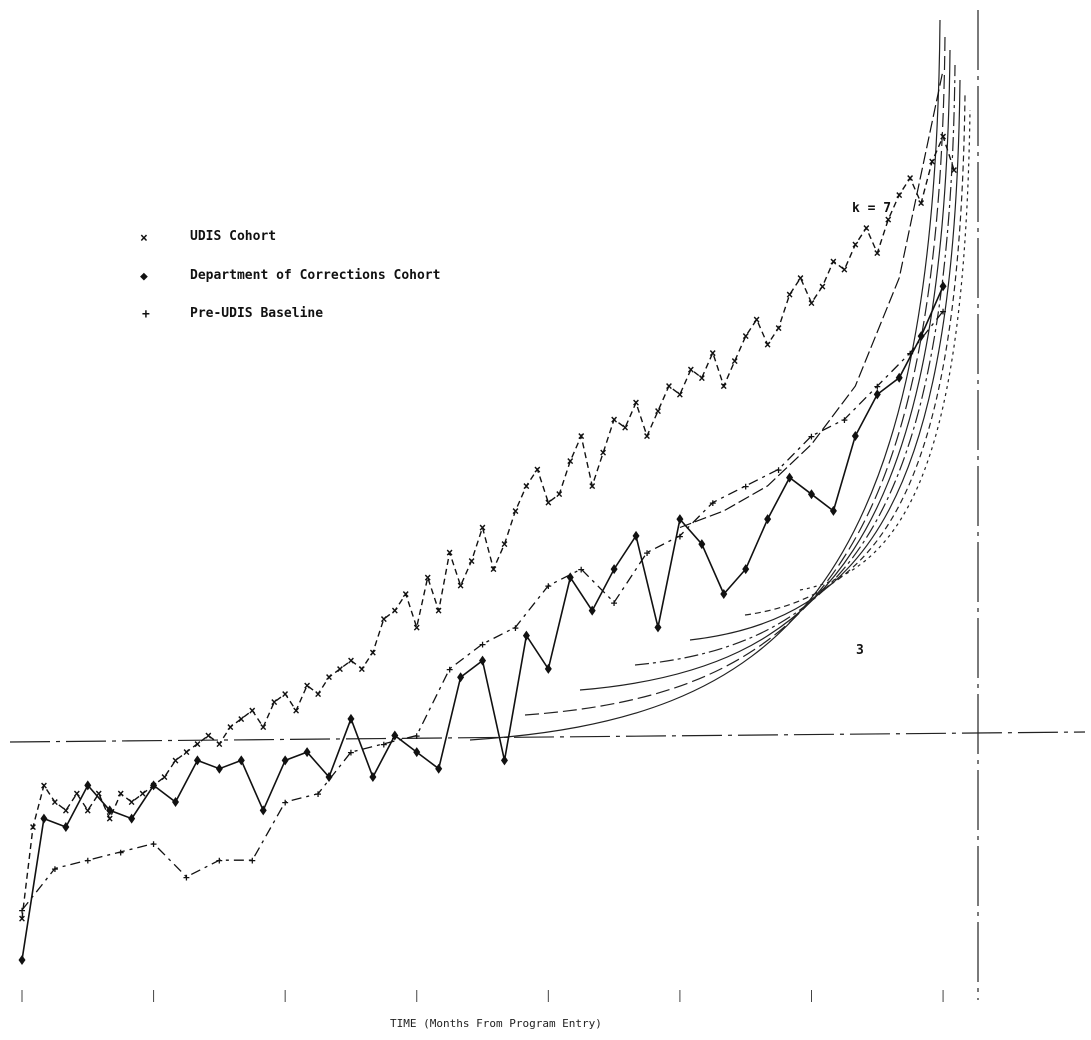  I want to click on series-2-point-25: +, so click(844, 419).